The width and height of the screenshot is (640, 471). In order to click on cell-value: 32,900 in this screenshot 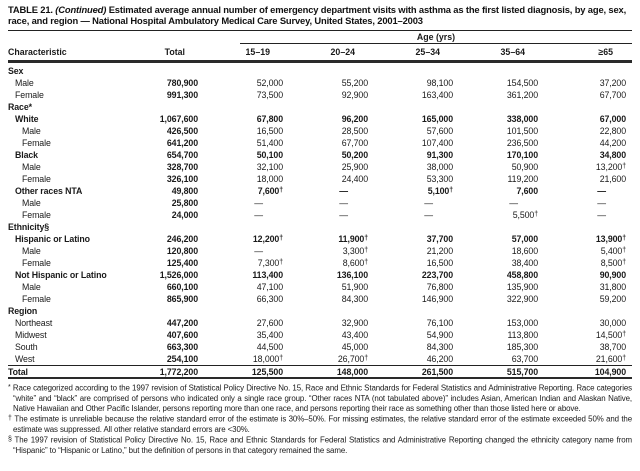, I will do `click(354, 322)`.